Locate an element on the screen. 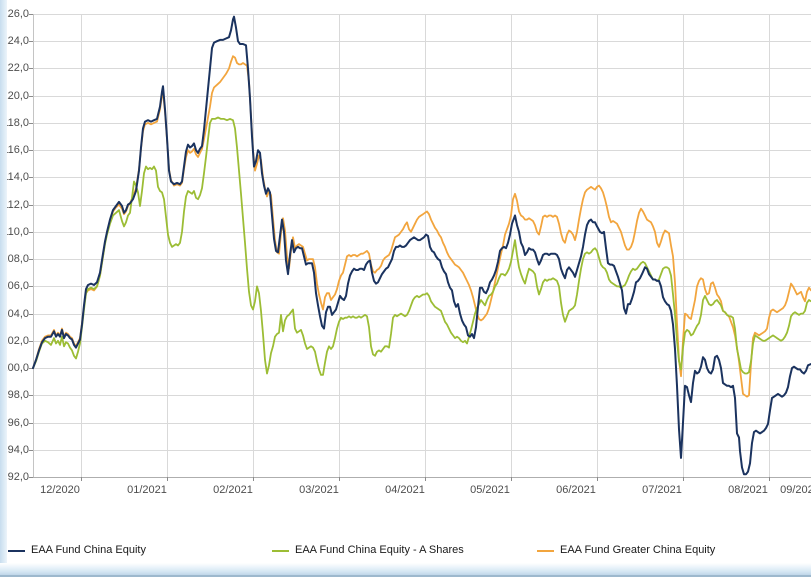 This screenshot has height=577, width=811. x-axis-label: 01/2021 is located at coordinates (147, 490).